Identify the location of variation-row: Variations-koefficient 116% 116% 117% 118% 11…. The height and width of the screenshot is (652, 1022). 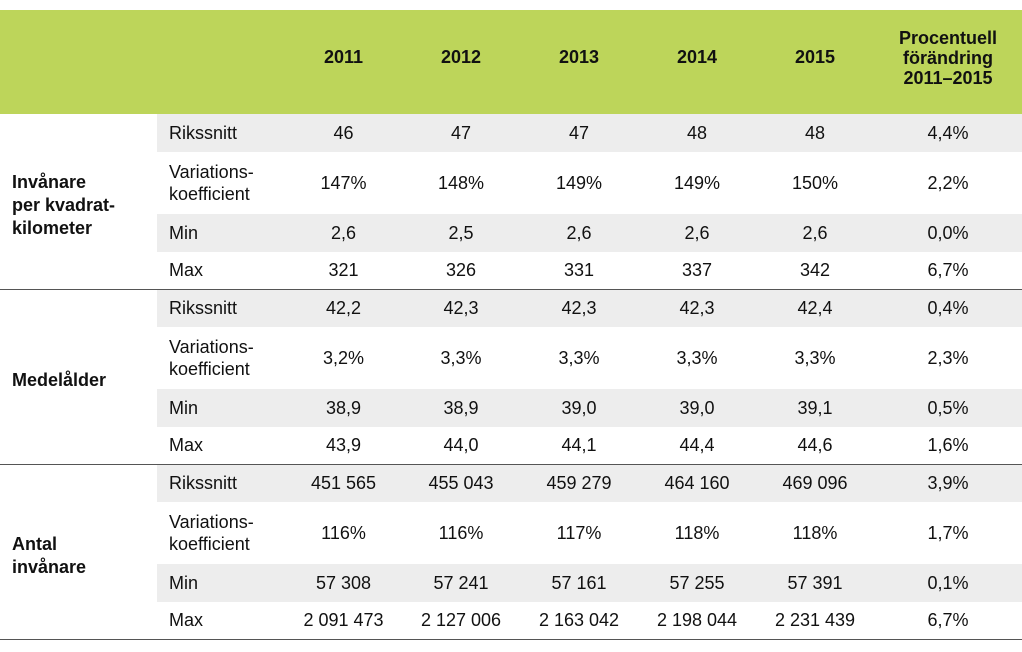
(511, 533).